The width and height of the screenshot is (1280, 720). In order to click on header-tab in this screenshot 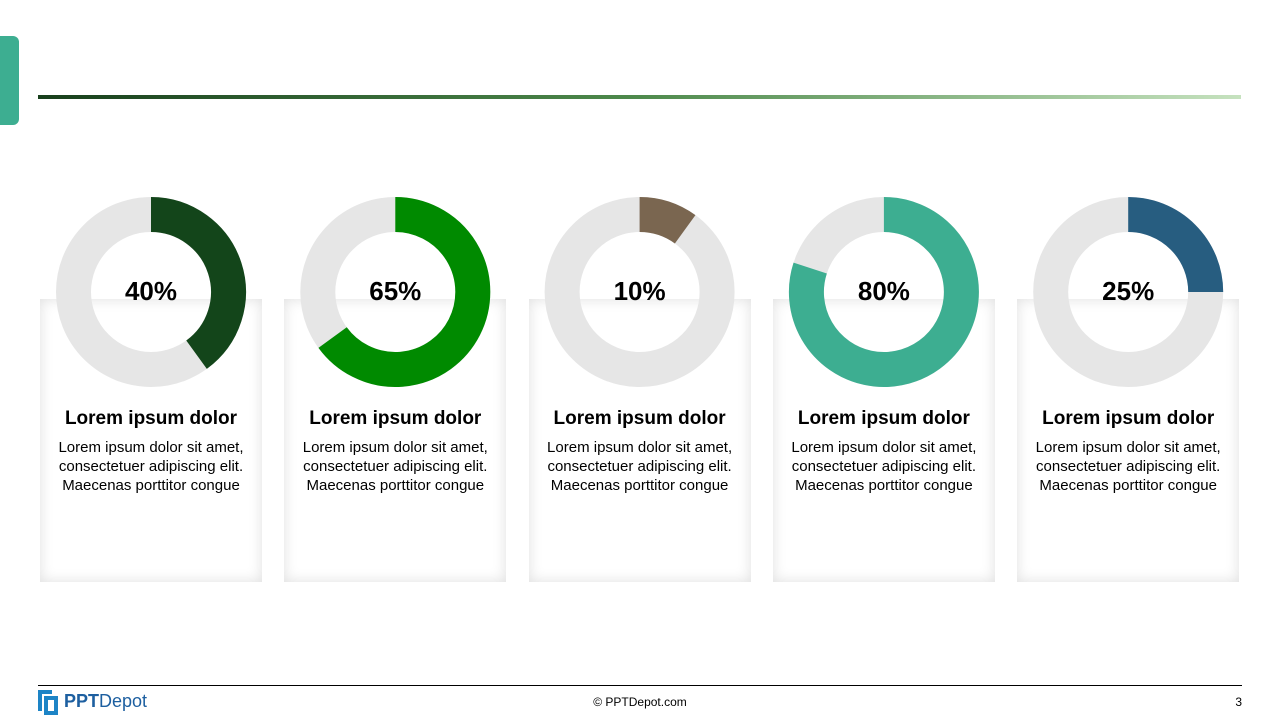, I will do `click(9, 80)`.